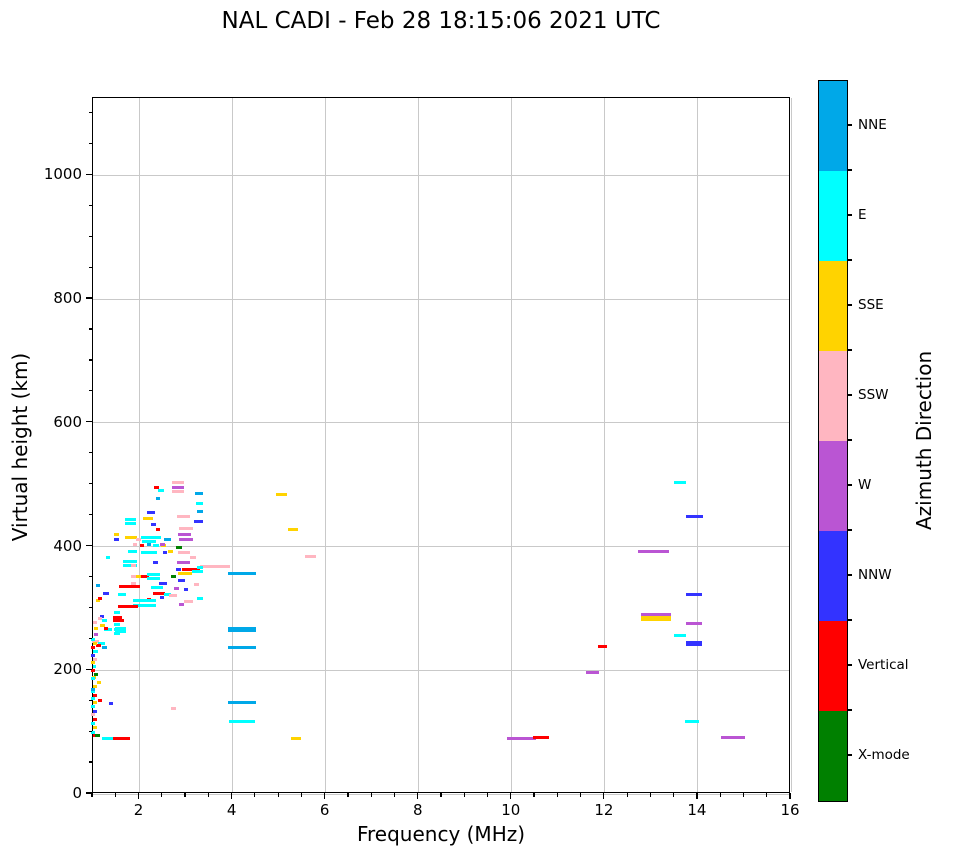 Image resolution: width=958 pixels, height=857 pixels. I want to click on colorbar-segment-nne, so click(833, 126).